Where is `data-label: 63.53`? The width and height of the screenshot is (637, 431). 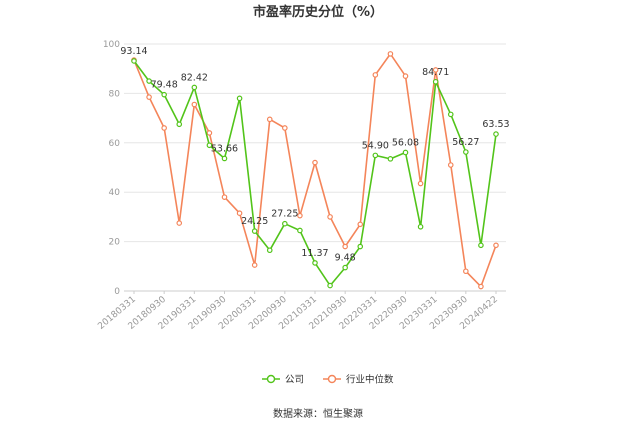 data-label: 63.53 is located at coordinates (495, 124).